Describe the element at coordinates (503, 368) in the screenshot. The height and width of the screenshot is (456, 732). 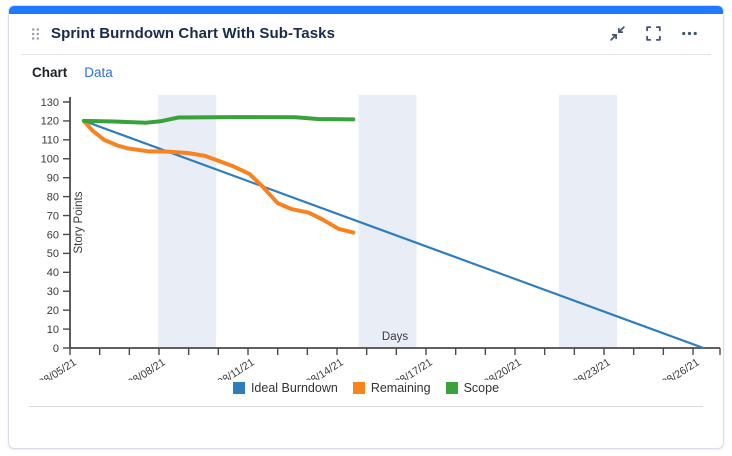
I see `x-tick-label: 08/20/21` at that location.